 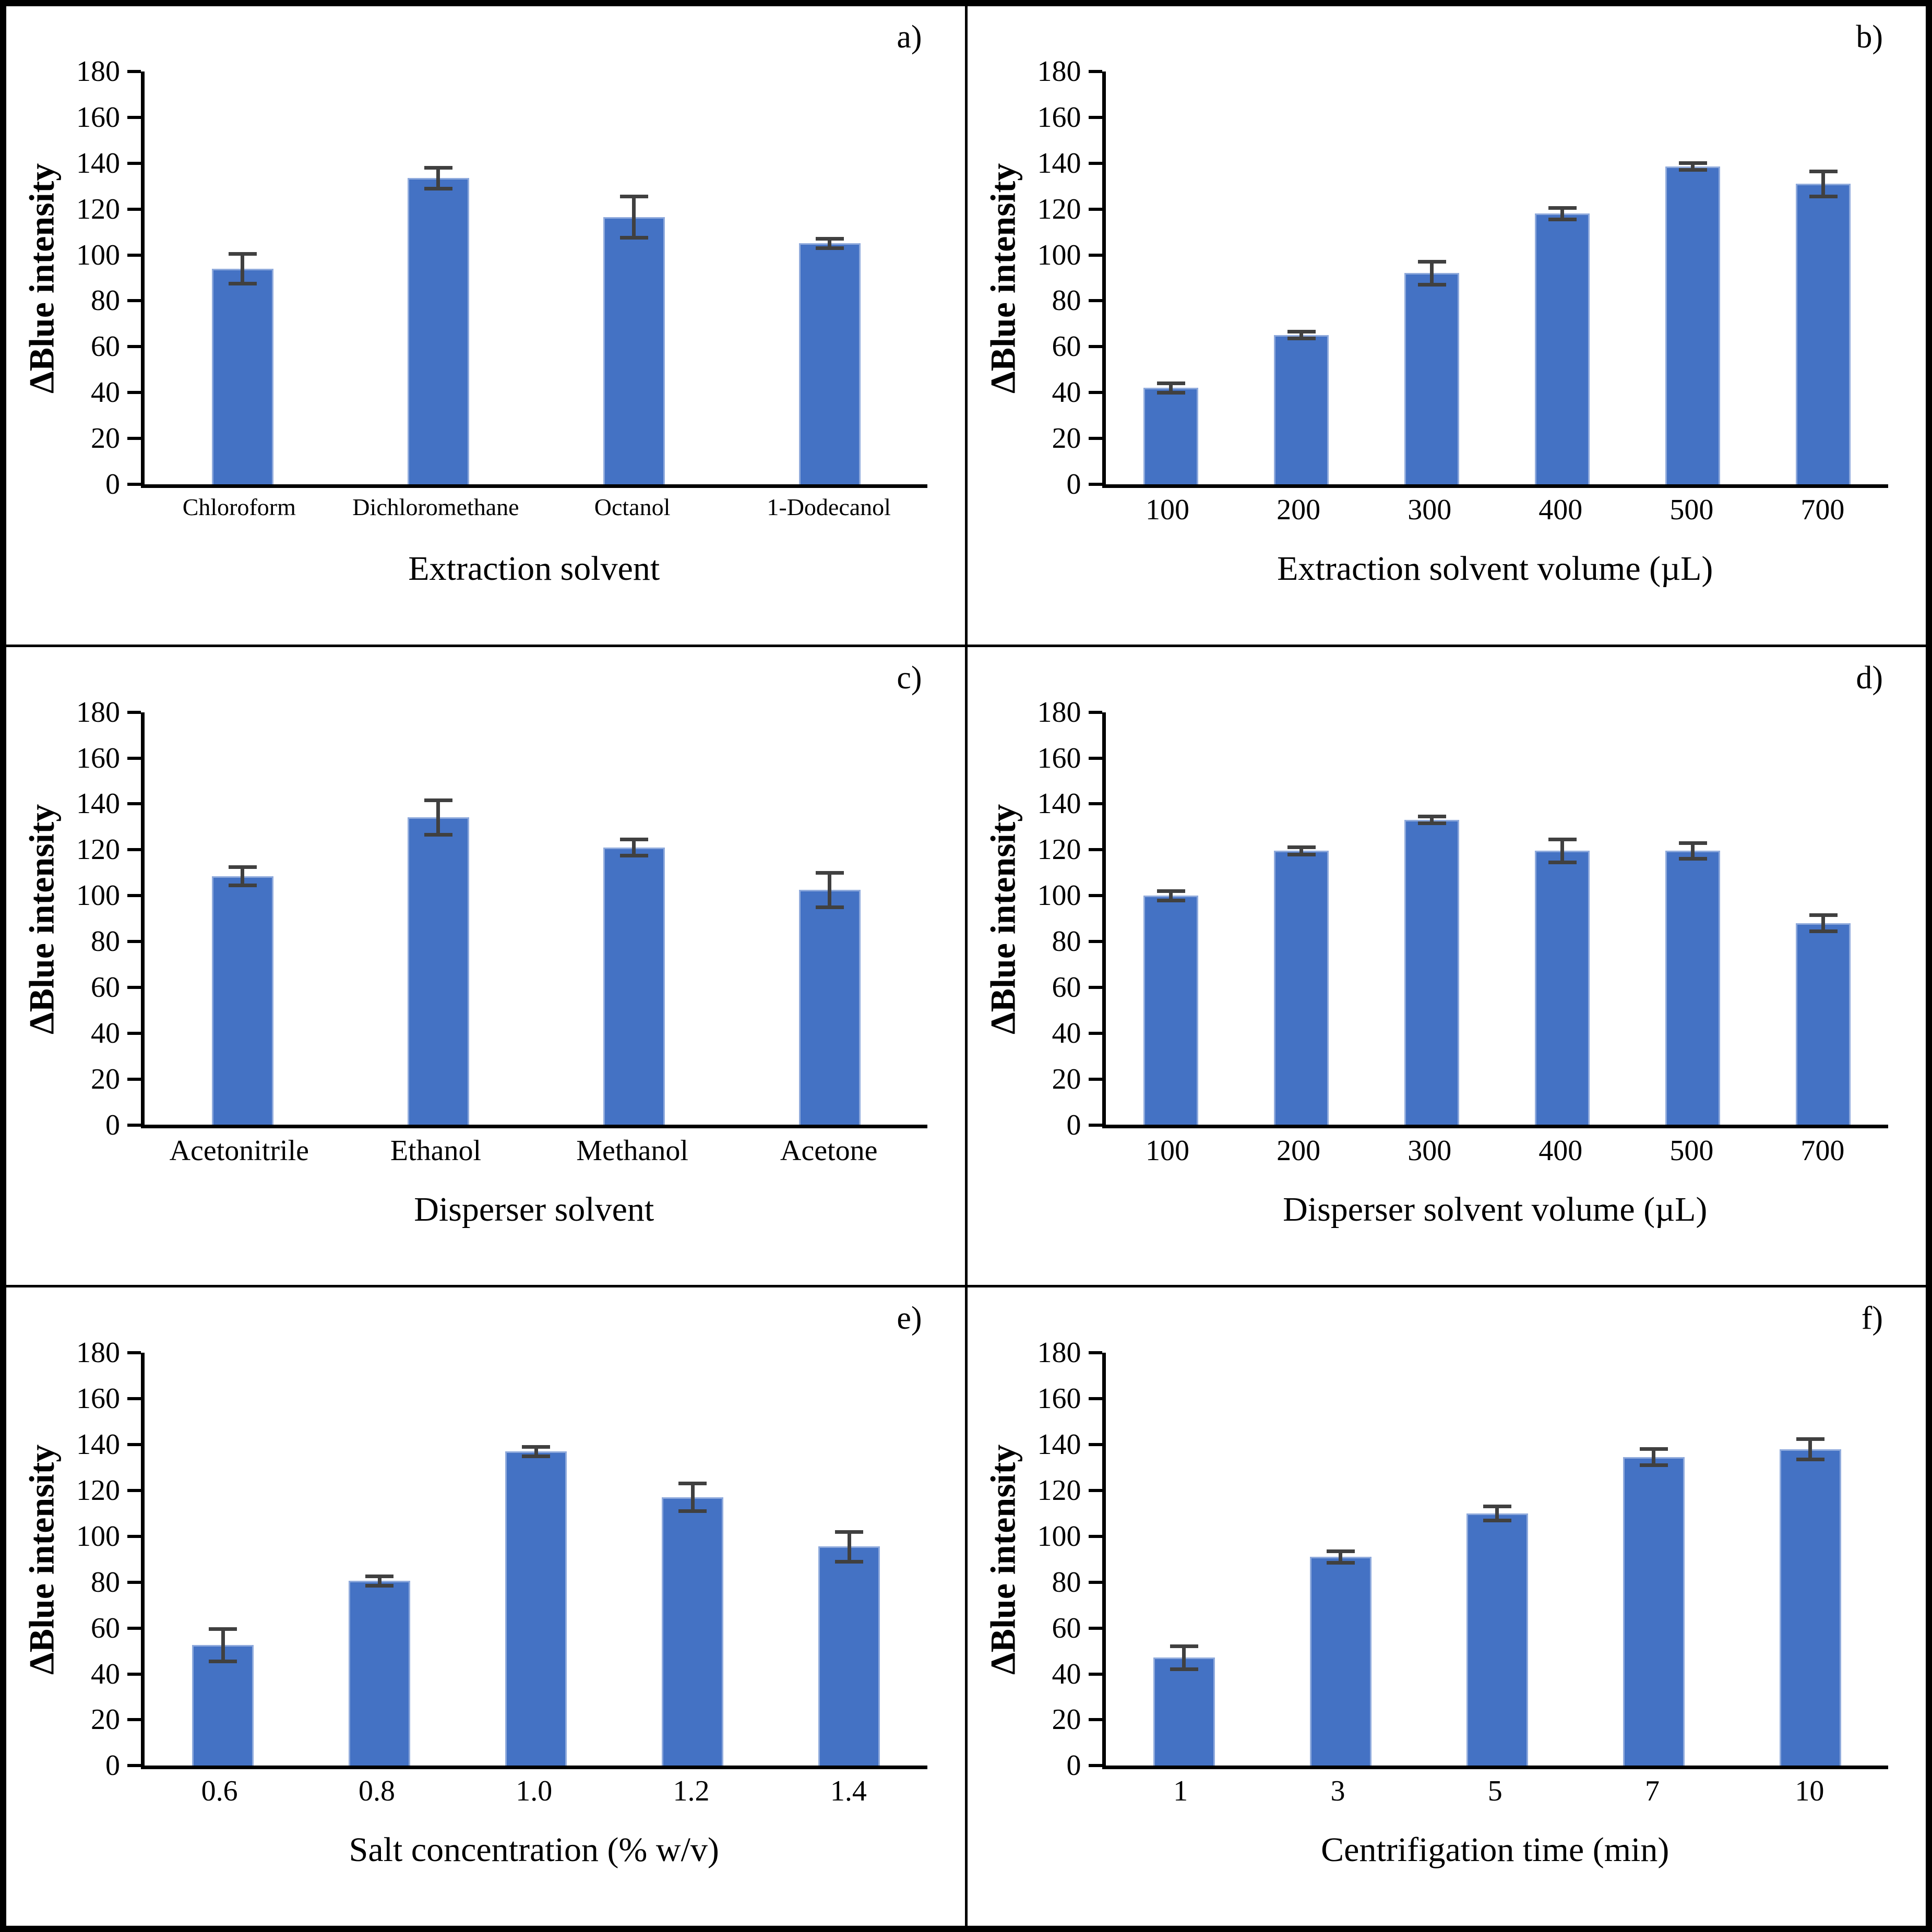 What do you see at coordinates (1495, 1209) in the screenshot?
I see `x-axis-title: Disperser solvent volume (µL)` at bounding box center [1495, 1209].